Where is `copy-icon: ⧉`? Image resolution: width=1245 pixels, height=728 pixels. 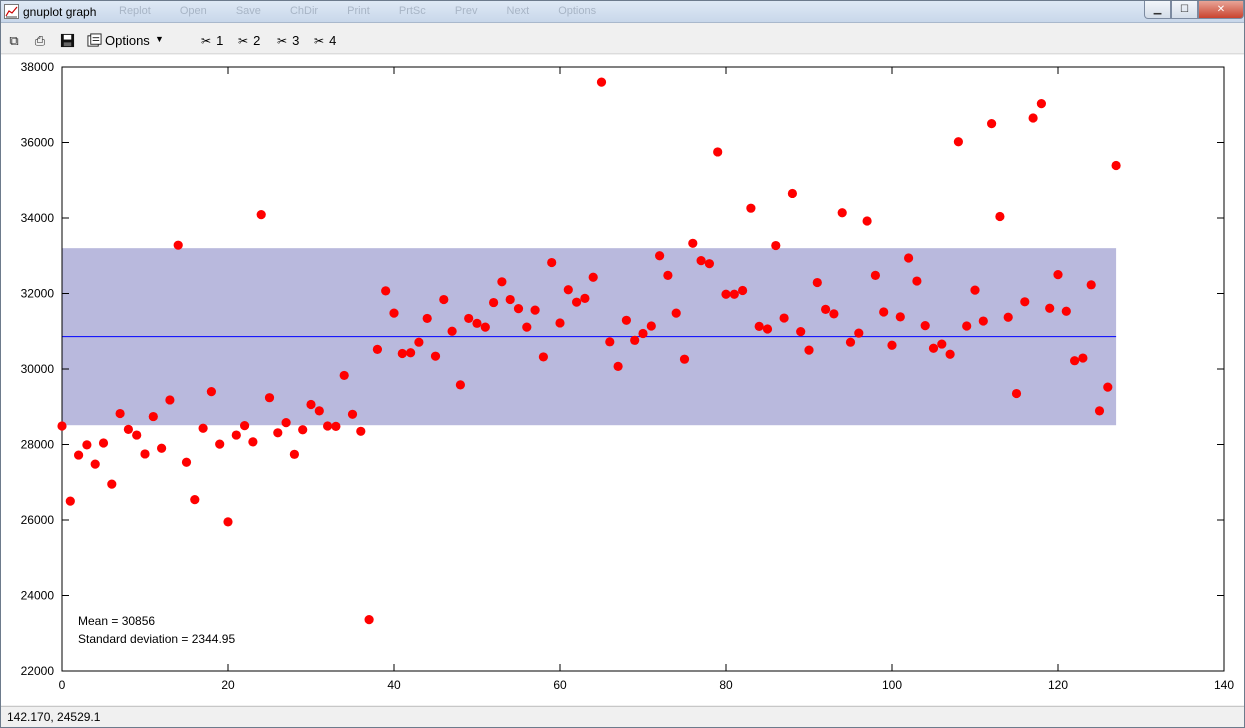 copy-icon: ⧉ is located at coordinates (14, 40).